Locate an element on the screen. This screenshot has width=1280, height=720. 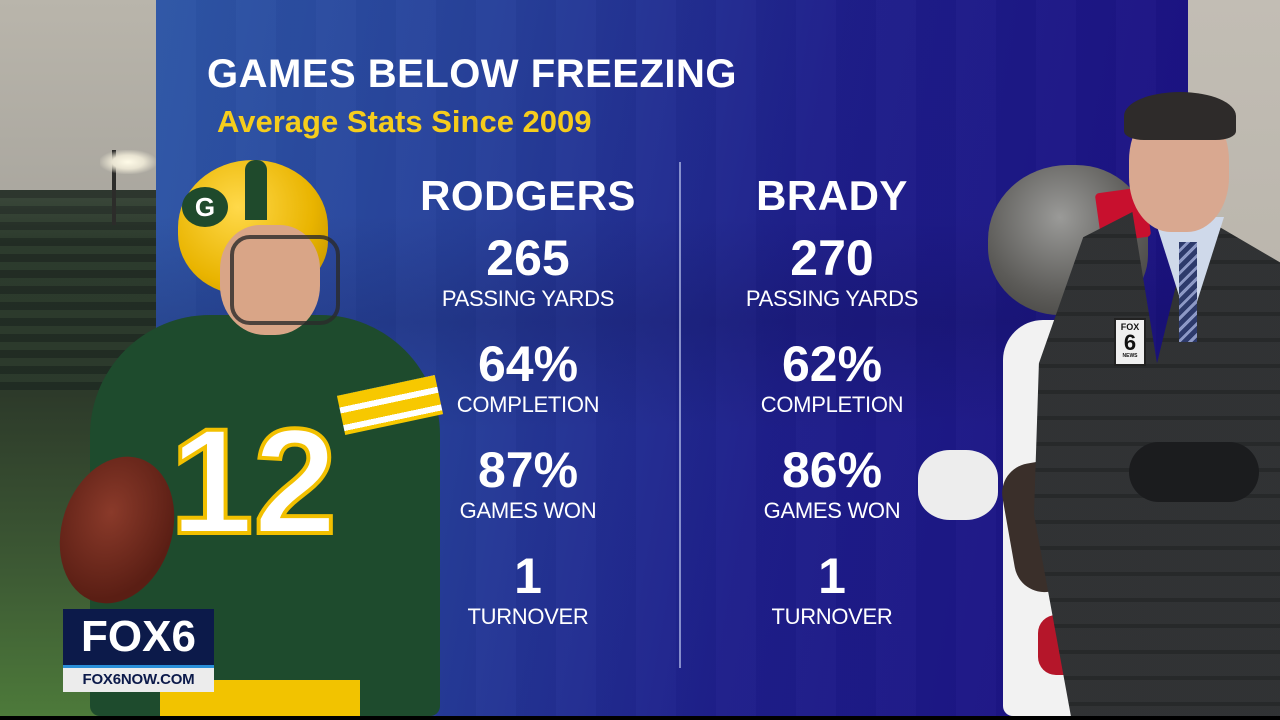
white-glove is located at coordinates (958, 485).